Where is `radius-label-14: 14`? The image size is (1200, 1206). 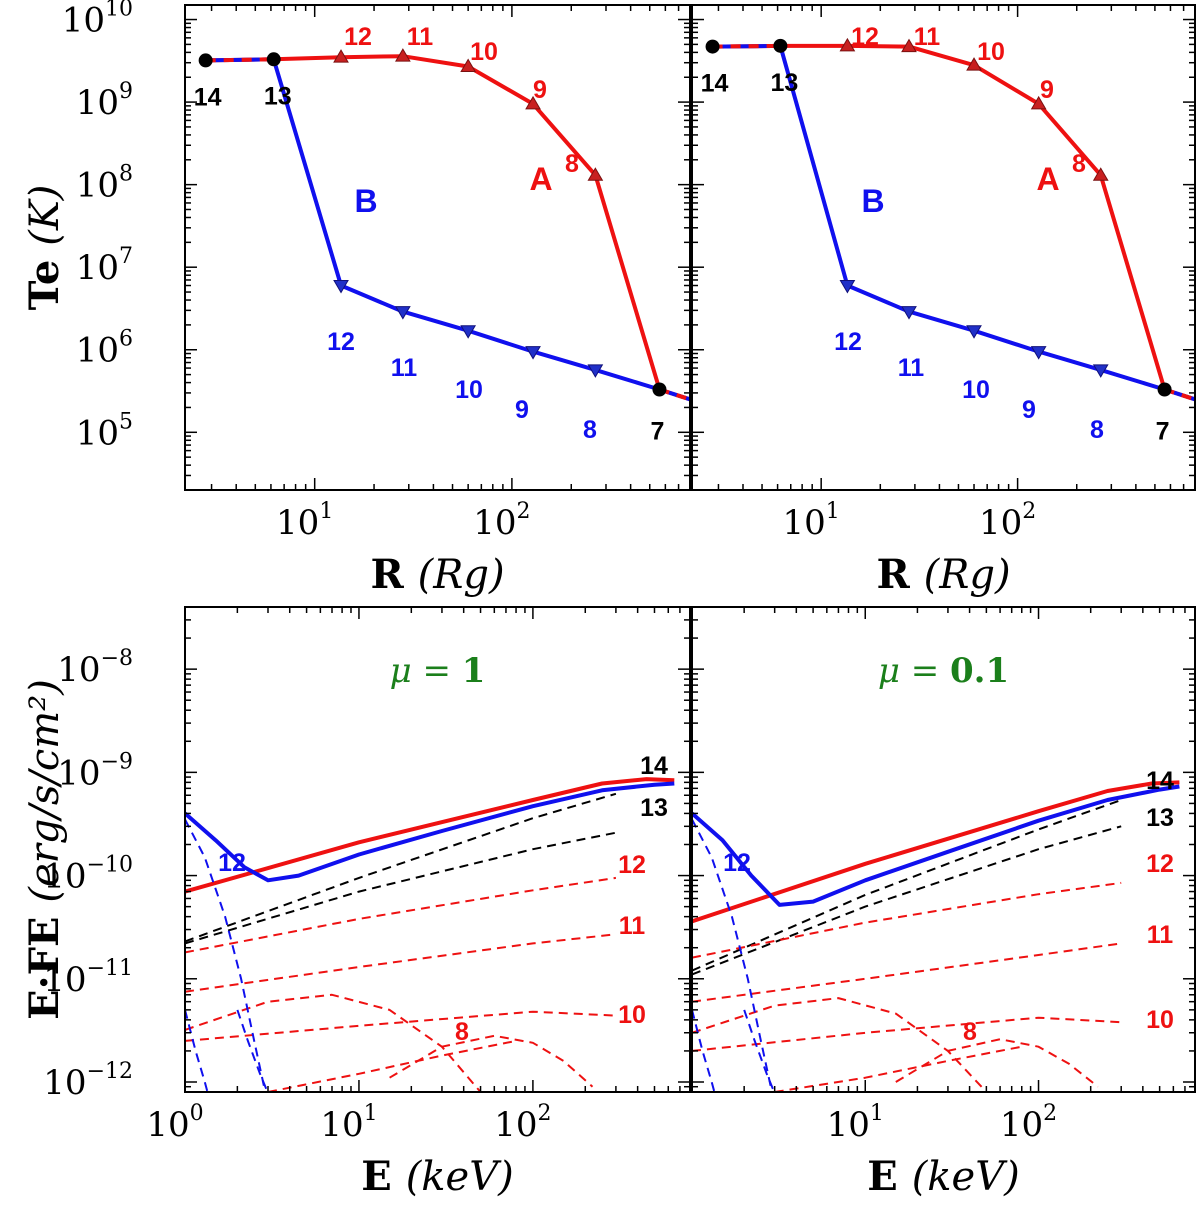 radius-label-14: 14 is located at coordinates (715, 84).